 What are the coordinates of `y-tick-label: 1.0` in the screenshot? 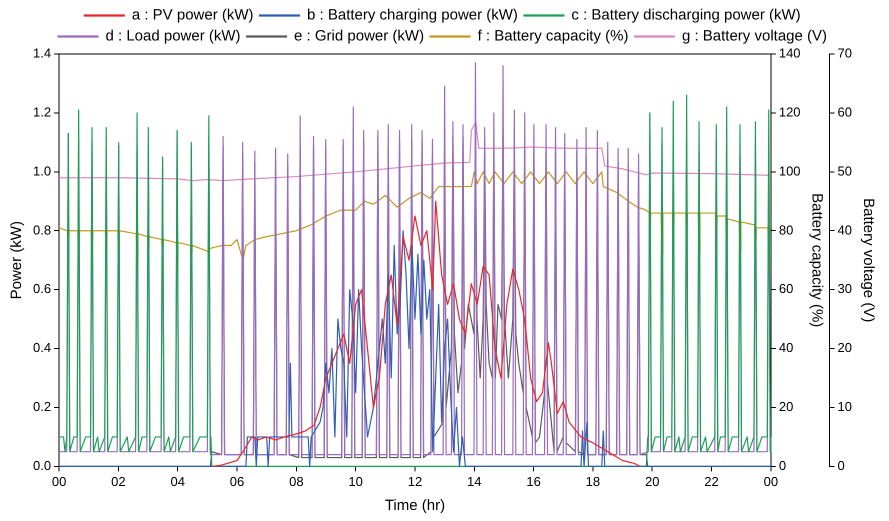 It's located at (42, 170).